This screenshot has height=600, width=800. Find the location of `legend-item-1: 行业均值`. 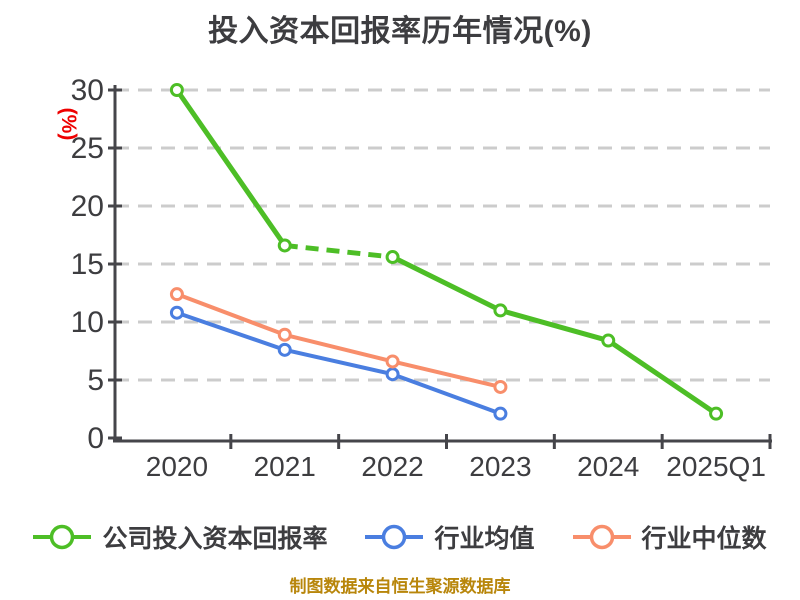

legend-item-1: 行业均值 is located at coordinates (450, 537).